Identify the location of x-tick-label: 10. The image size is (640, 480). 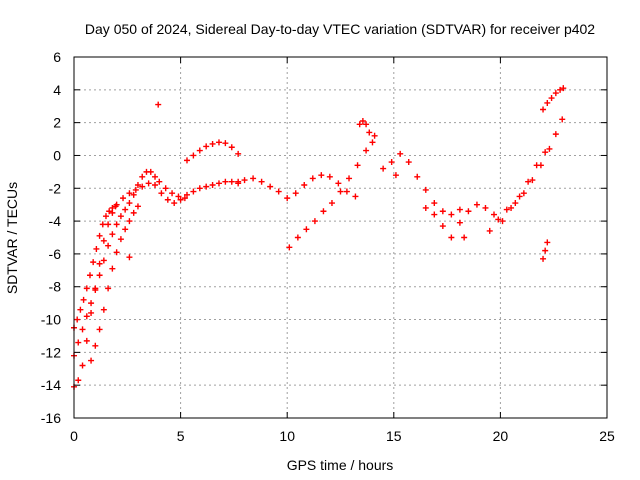
(287, 436).